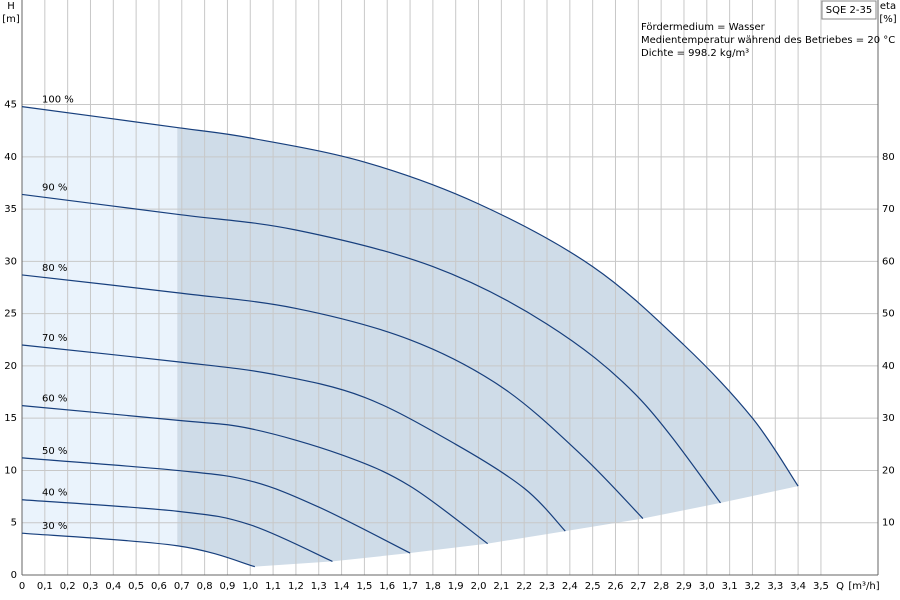 The height and width of the screenshot is (600, 900). Describe the element at coordinates (11, 6) in the screenshot. I see `y-axis-symbol: H` at that location.